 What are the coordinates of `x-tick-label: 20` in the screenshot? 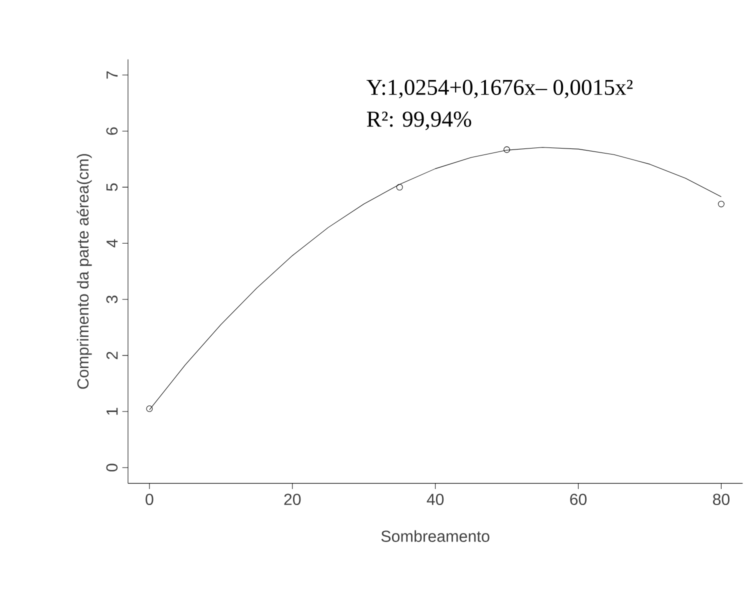 It's located at (292, 500).